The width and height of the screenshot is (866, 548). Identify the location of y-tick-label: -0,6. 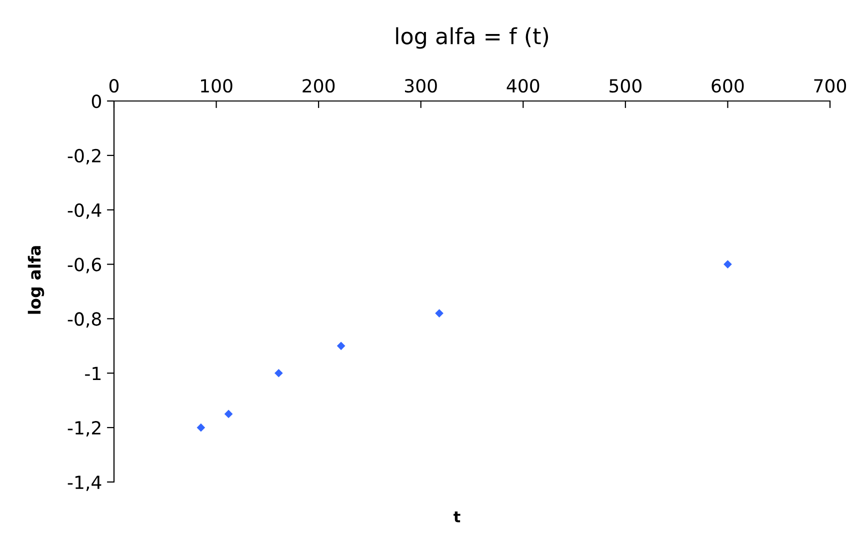
(85, 266).